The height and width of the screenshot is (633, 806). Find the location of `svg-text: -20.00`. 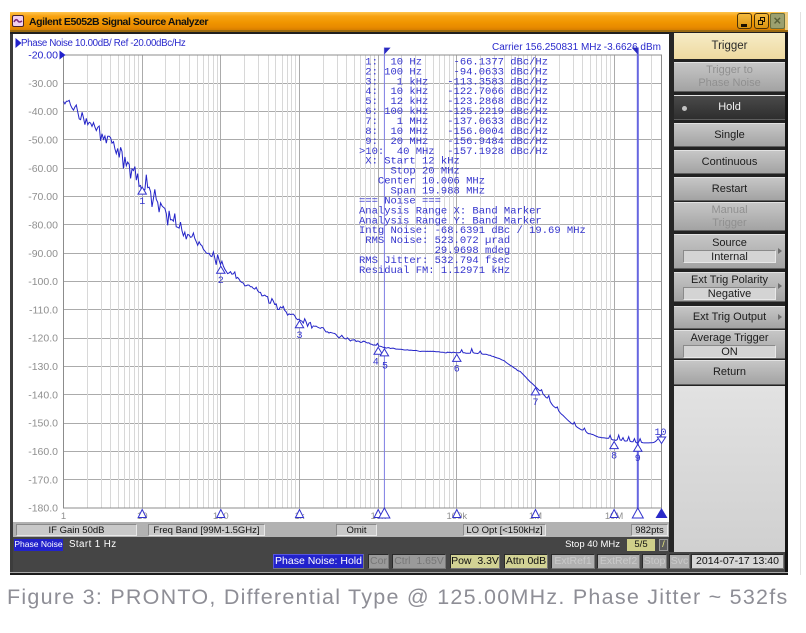

svg-text: -20.00 is located at coordinates (43, 56).